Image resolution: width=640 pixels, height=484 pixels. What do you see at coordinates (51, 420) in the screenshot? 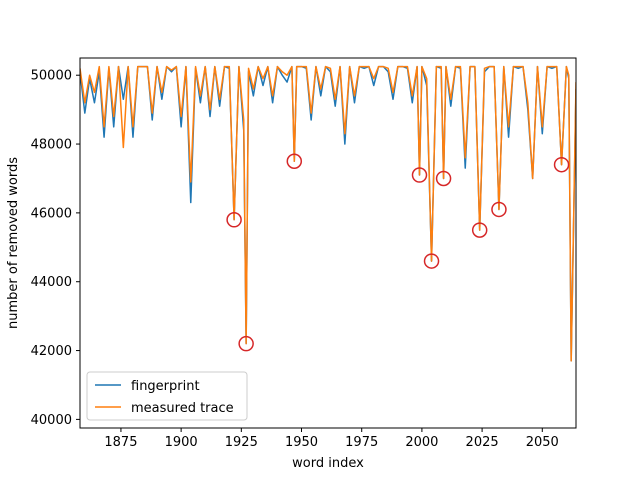
I see `y-tick-label: 40000` at bounding box center [51, 420].